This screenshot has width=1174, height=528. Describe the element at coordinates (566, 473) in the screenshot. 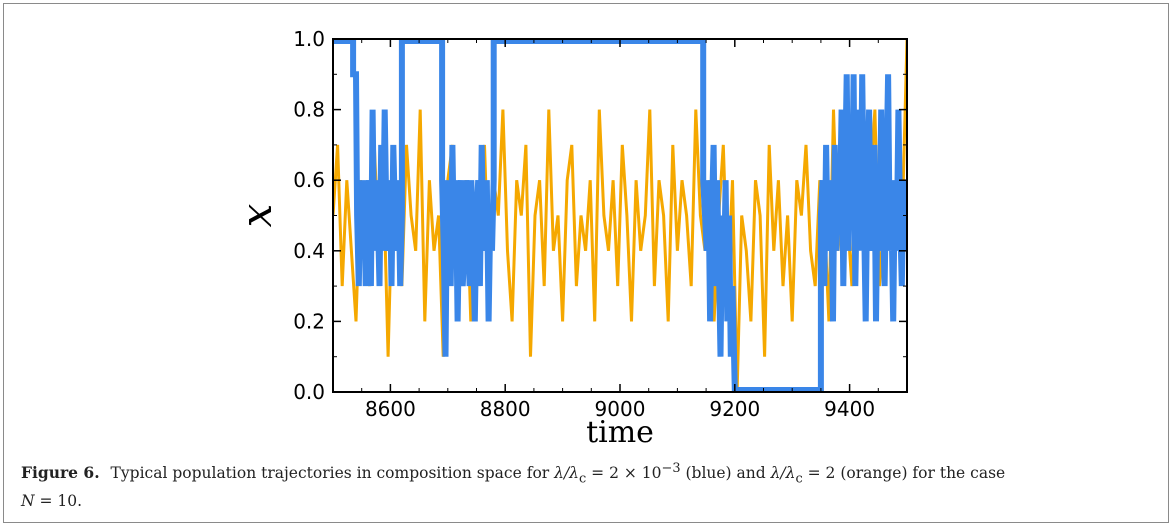

I see `caption-lambda-1: λ/λ` at that location.